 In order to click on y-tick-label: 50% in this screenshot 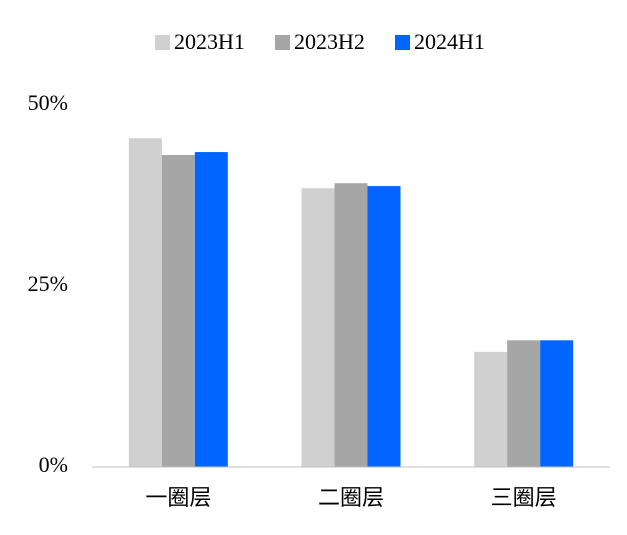, I will do `click(48, 102)`.